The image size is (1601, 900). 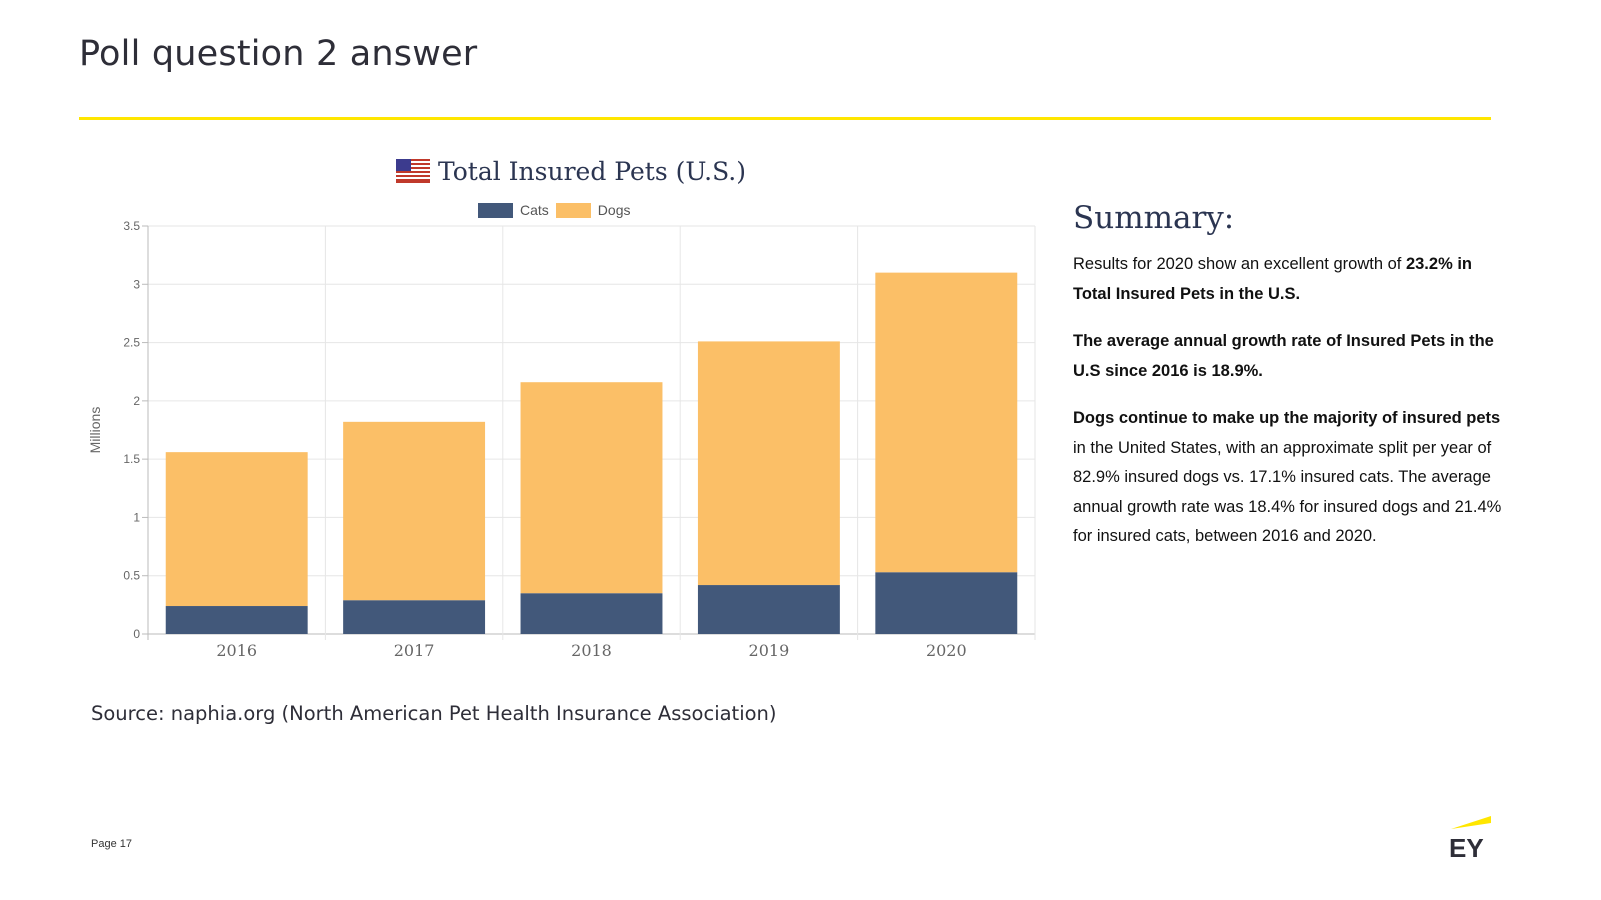 What do you see at coordinates (946, 650) in the screenshot?
I see `x-tick-label: 2020` at bounding box center [946, 650].